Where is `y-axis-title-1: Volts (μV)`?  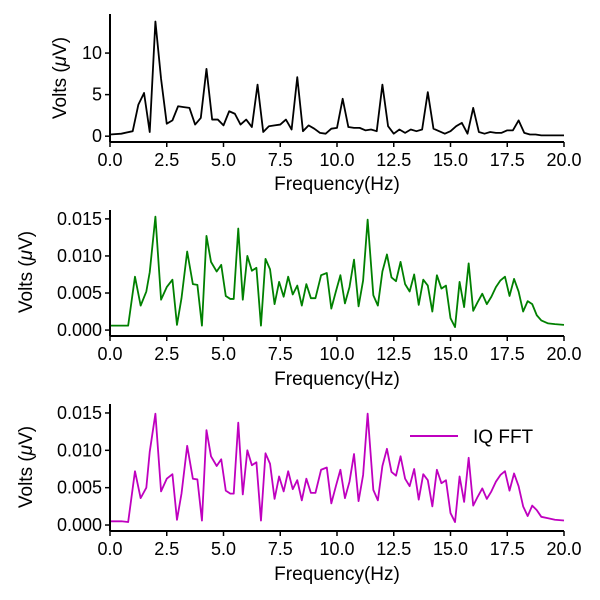 y-axis-title-1: Volts (μV) is located at coordinates (60, 78).